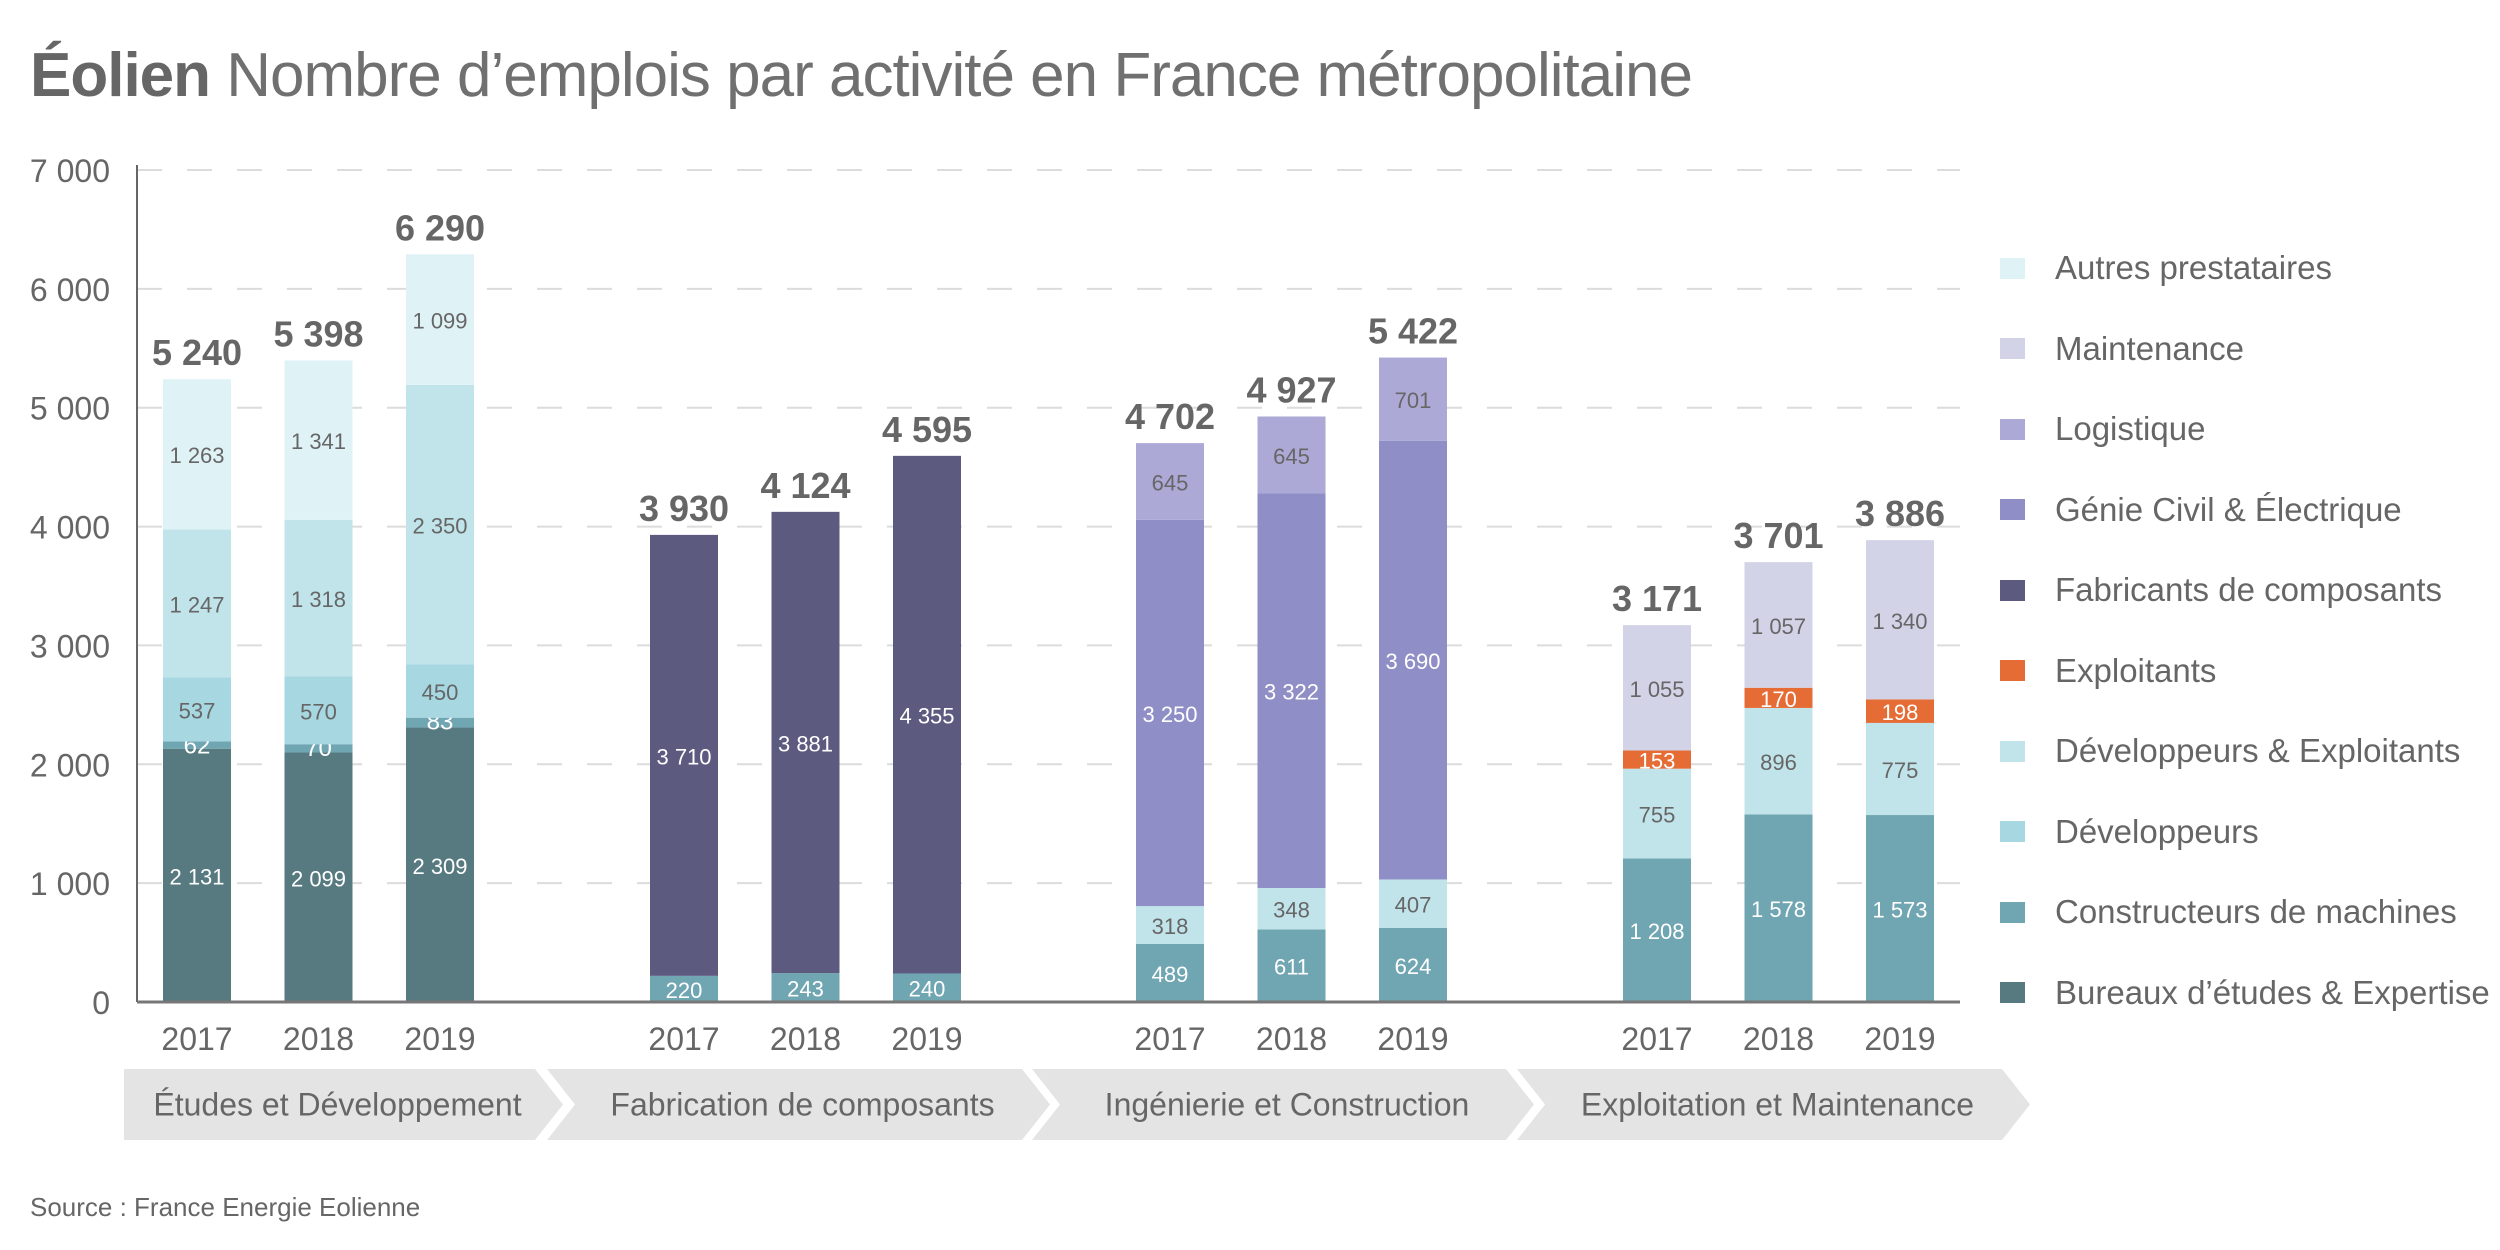  I want to click on segment-value-label: 3 322, so click(1291, 692).